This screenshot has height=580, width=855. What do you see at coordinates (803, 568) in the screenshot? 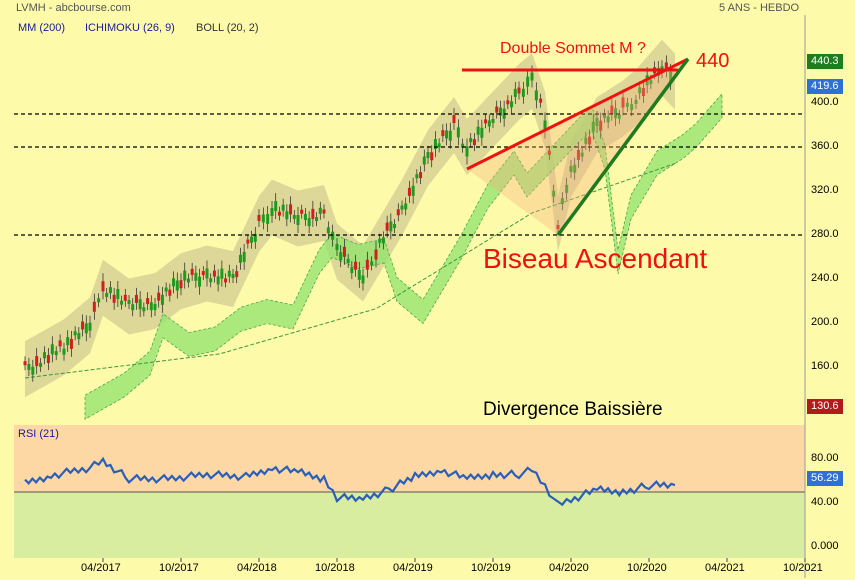
I see `x-tick: 10/2021` at bounding box center [803, 568].